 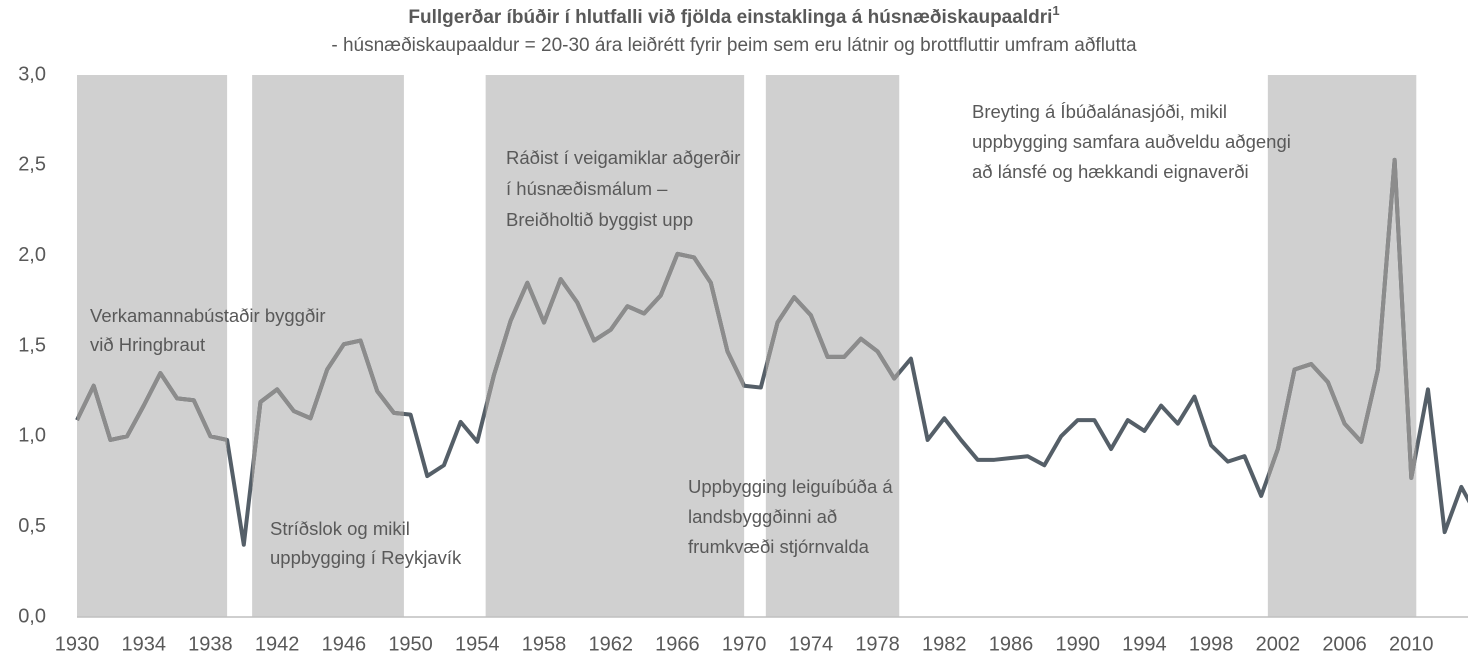 I want to click on annotation-line: við Hringbraut, so click(x=147, y=344).